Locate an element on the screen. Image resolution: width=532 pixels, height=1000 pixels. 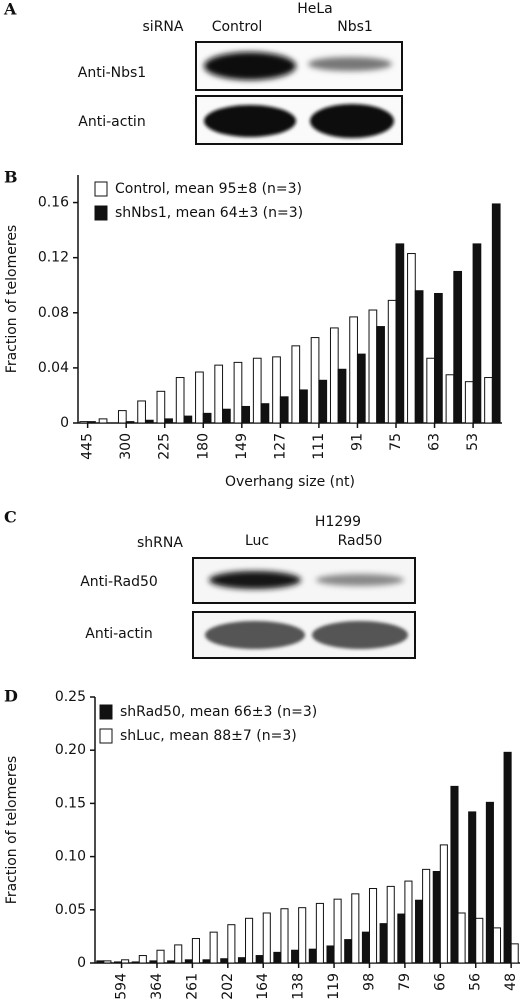
reagent: shRNA is located at coordinates (160, 543).